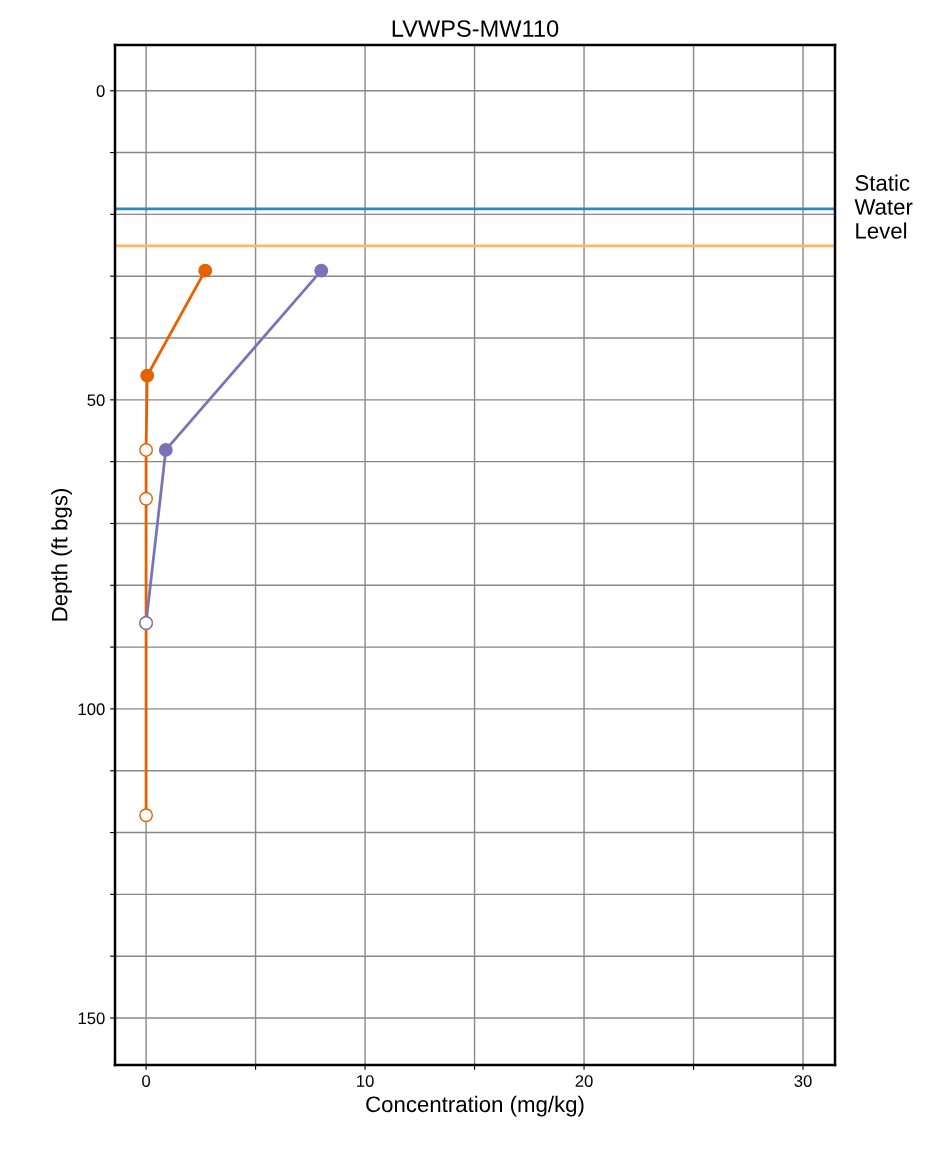  What do you see at coordinates (475, 1106) in the screenshot?
I see `x-axis-title: Concentration (mg/kg)` at bounding box center [475, 1106].